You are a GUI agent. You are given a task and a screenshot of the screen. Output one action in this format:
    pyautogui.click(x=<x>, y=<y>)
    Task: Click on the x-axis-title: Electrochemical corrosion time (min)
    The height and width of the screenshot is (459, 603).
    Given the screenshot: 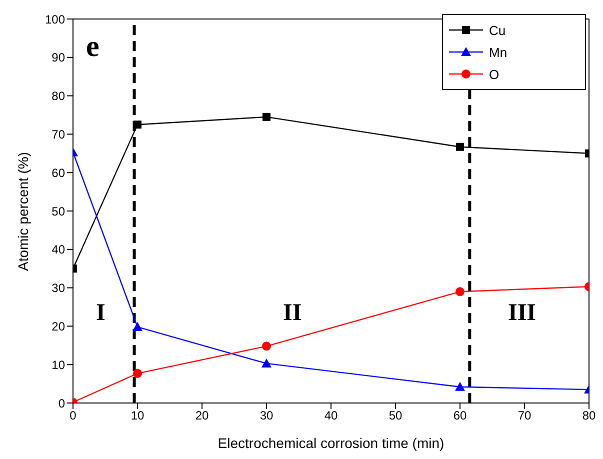 What is the action you would take?
    pyautogui.click(x=331, y=443)
    